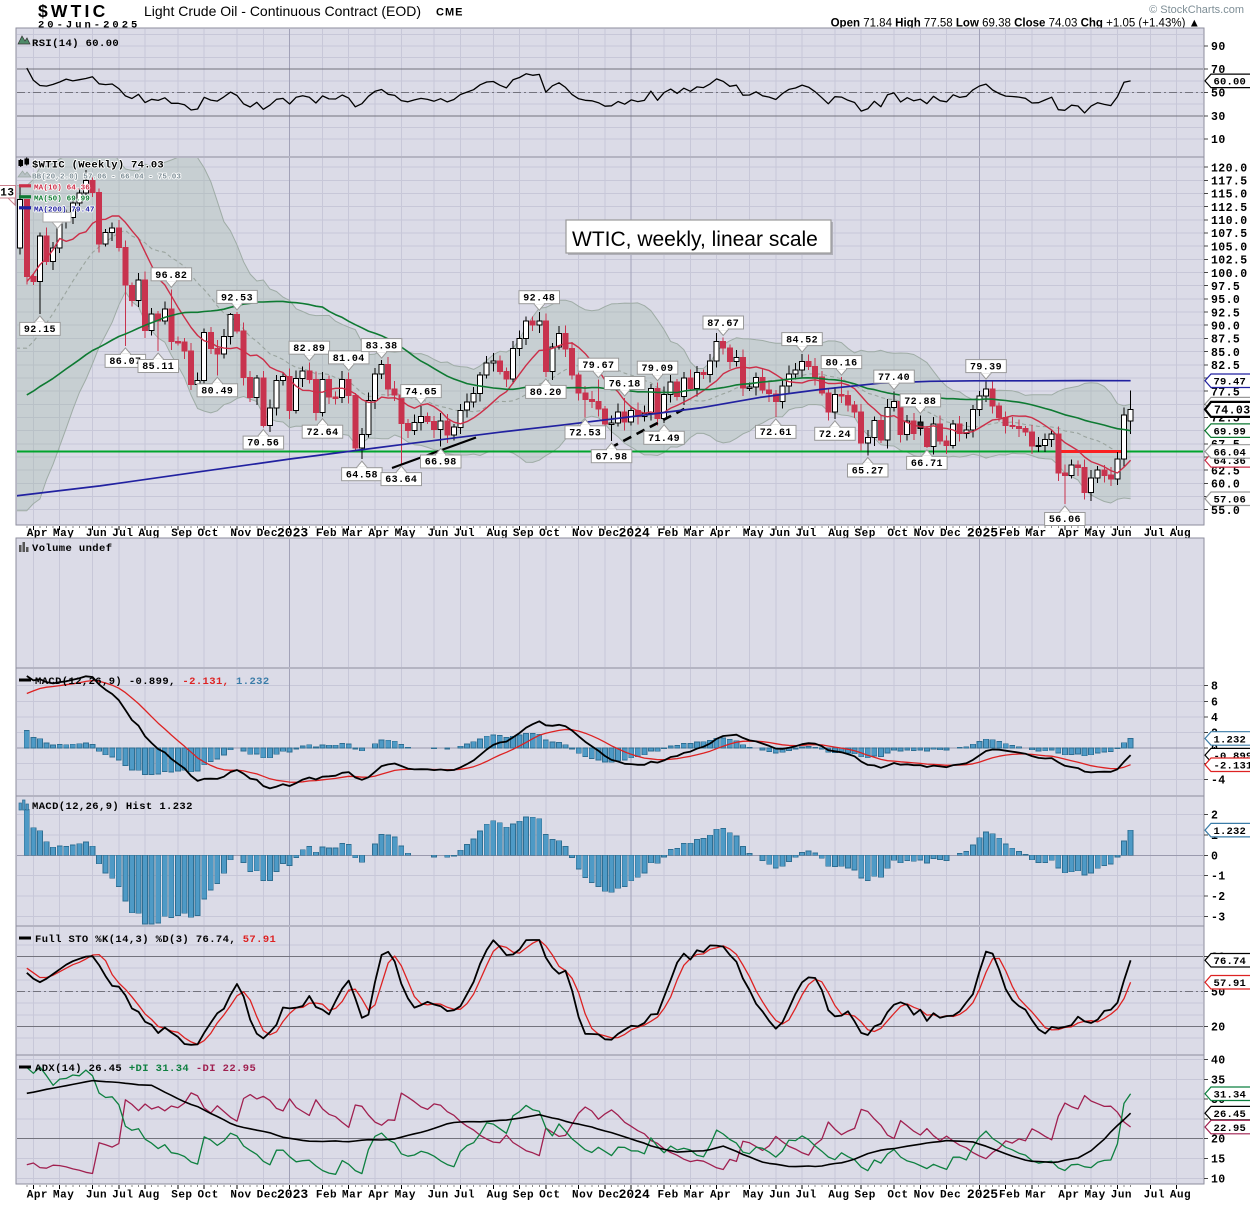 The width and height of the screenshot is (1250, 1205). What do you see at coordinates (441, 463) in the screenshot?
I see `svg-text: 66.98` at bounding box center [441, 463].